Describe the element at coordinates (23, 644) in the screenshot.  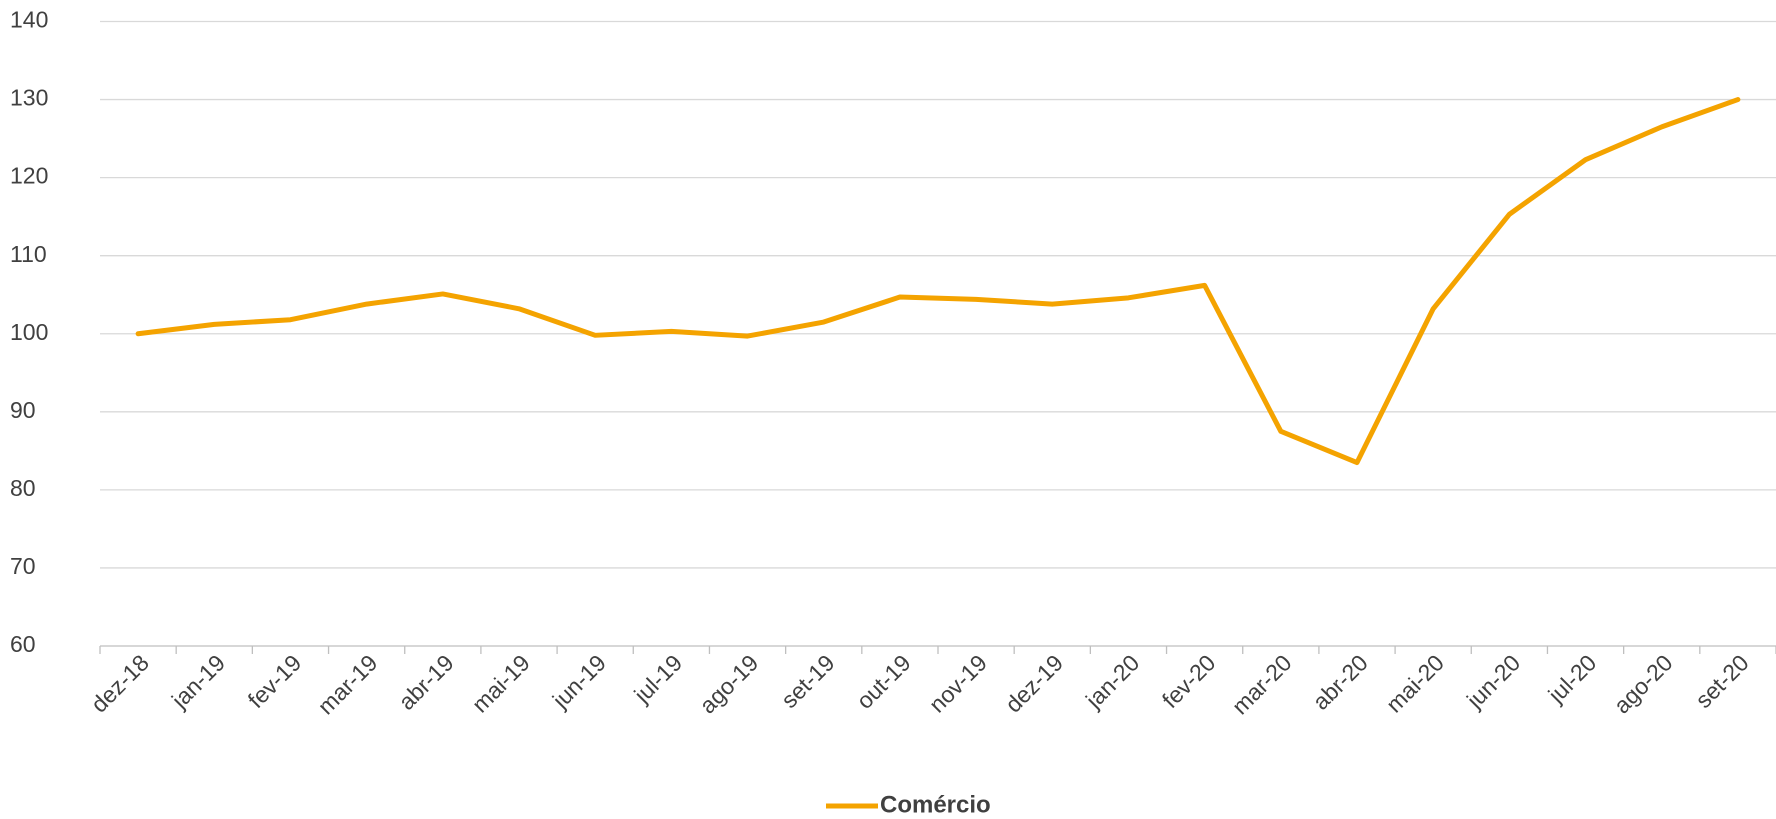
I see `y-tick-label: 60` at that location.